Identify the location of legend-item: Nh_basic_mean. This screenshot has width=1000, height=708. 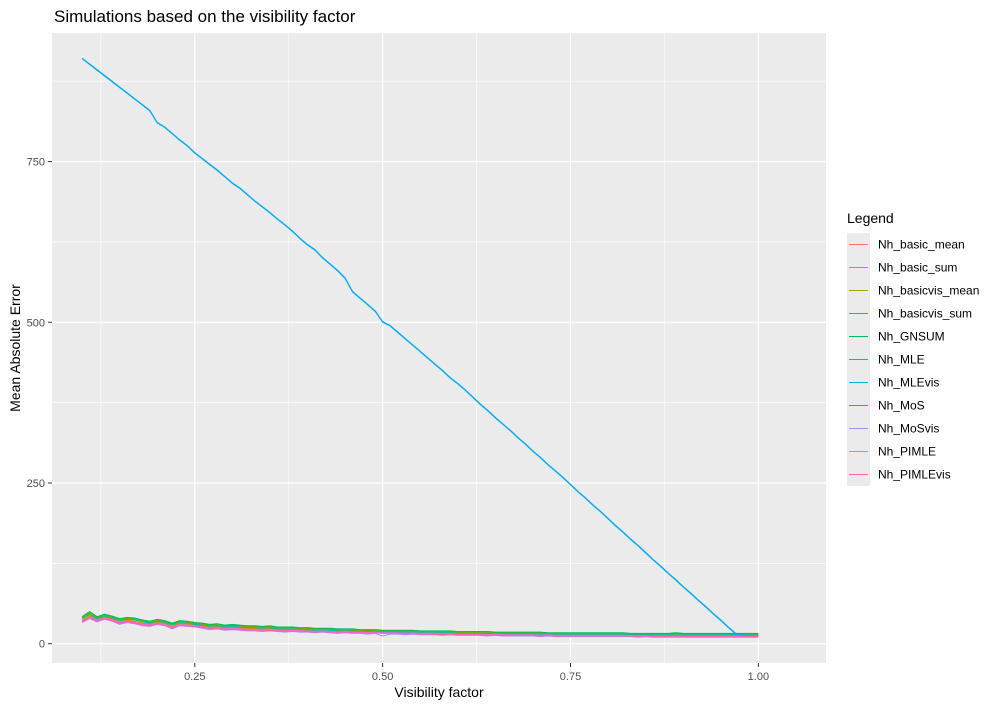
(906, 244).